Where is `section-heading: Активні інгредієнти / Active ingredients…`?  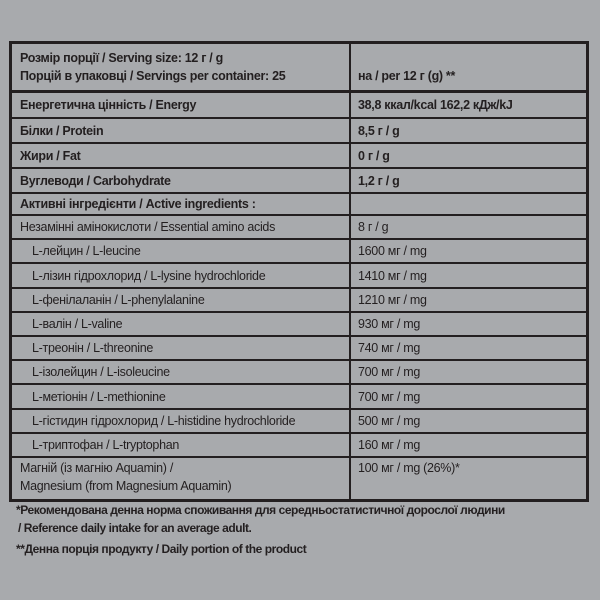 section-heading: Активні інгредієнти / Active ingredients… is located at coordinates (138, 204).